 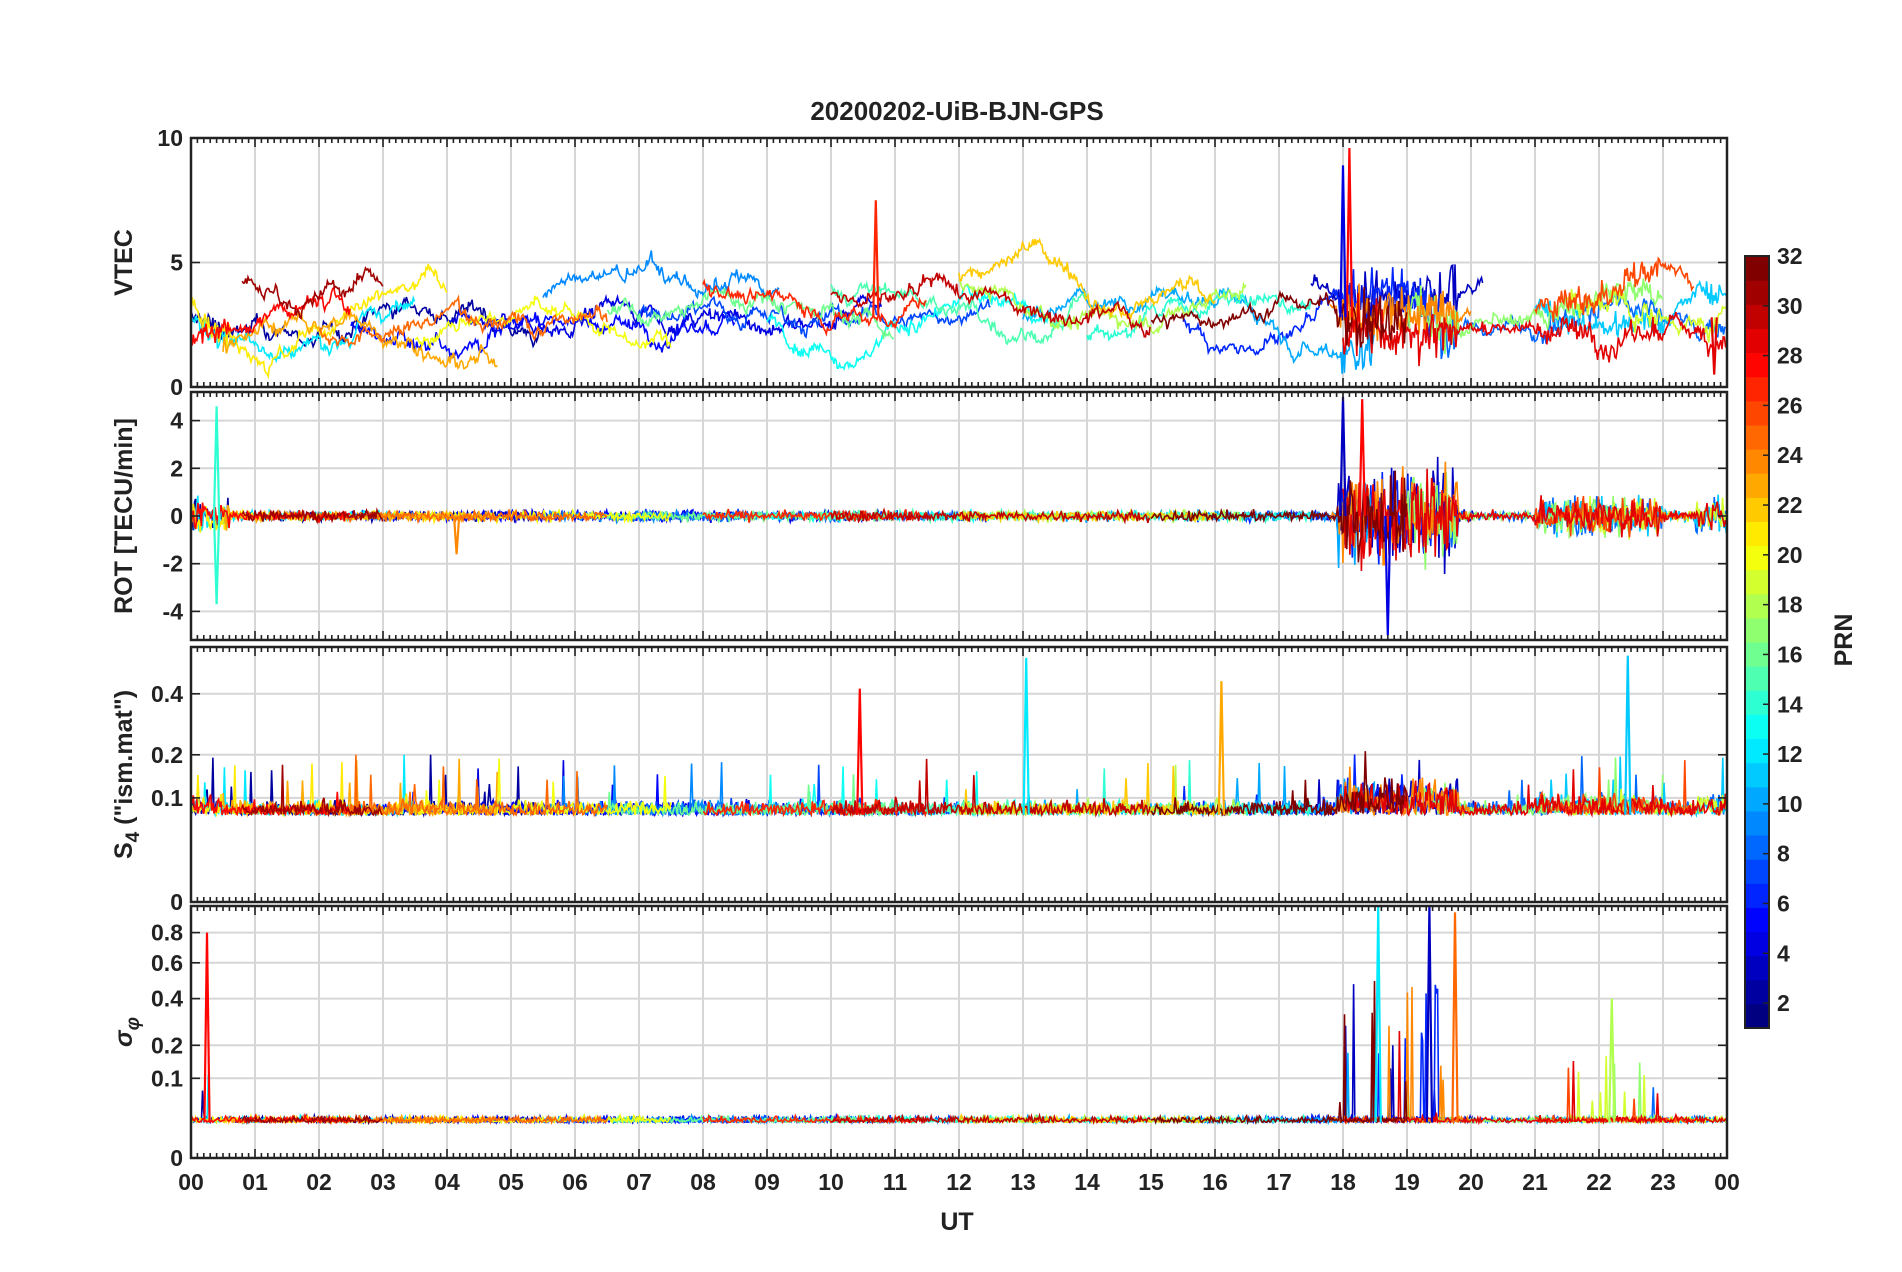 What do you see at coordinates (124, 262) in the screenshot?
I see `ylabel-vtec: VTEC` at bounding box center [124, 262].